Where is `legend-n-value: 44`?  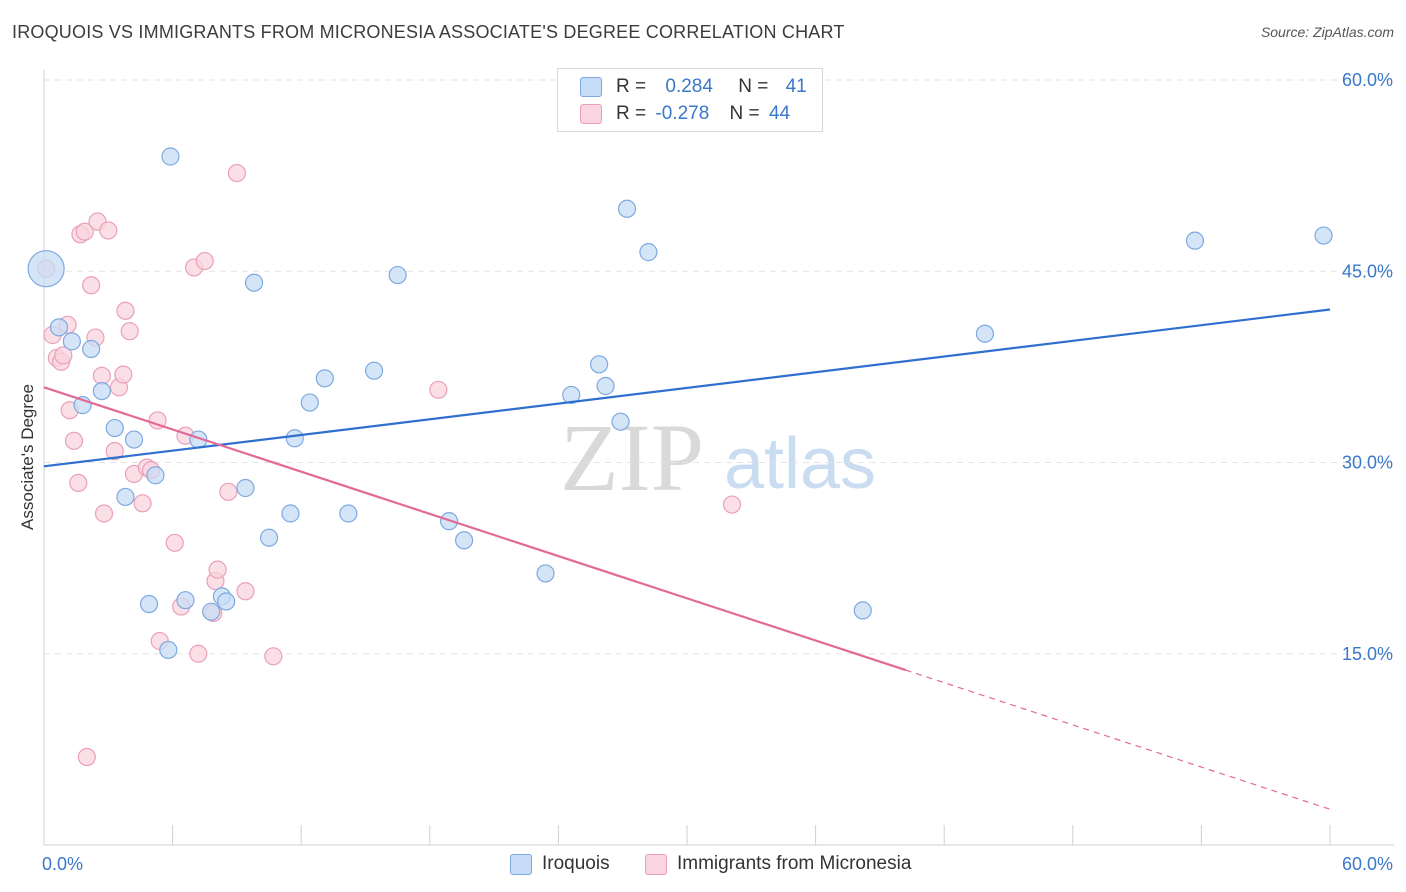 legend-n-value: 44 is located at coordinates (779, 113).